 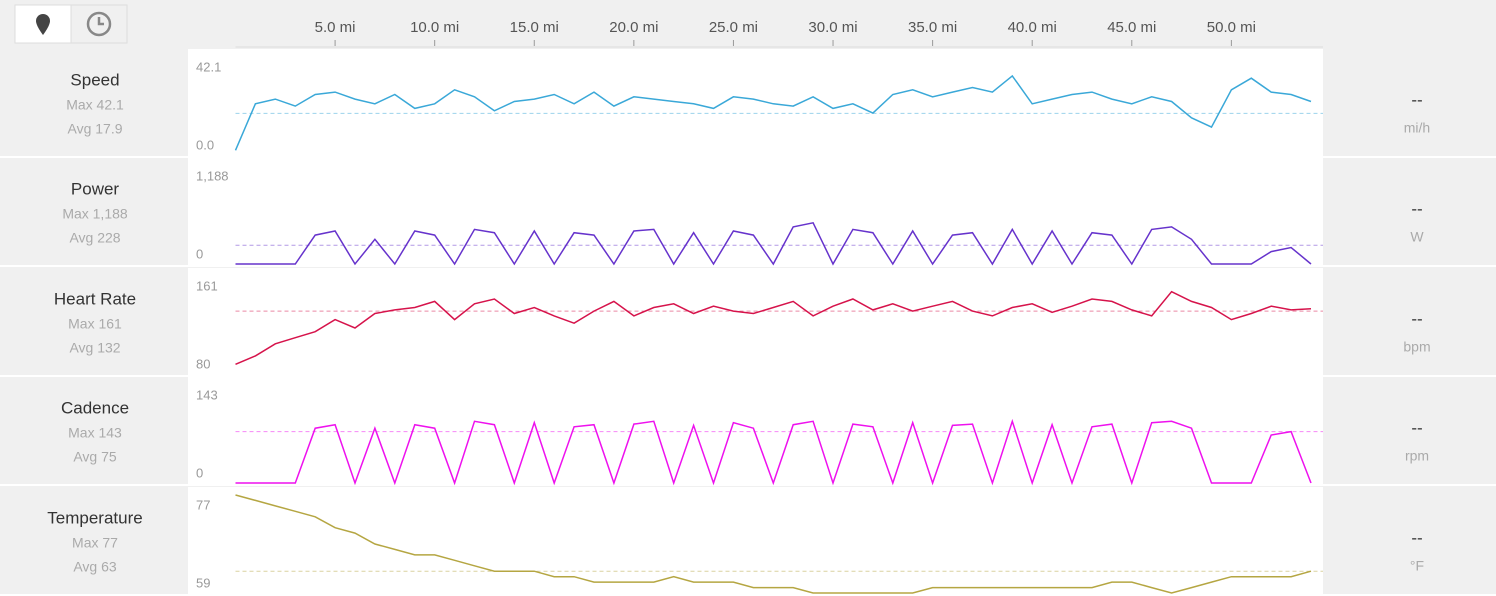 I want to click on clock-icon, so click(x=99, y=24).